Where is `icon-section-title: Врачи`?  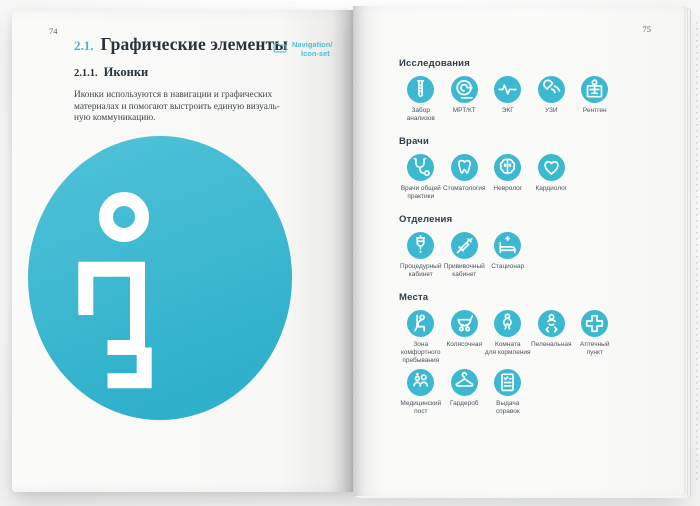 icon-section-title: Врачи is located at coordinates (414, 141).